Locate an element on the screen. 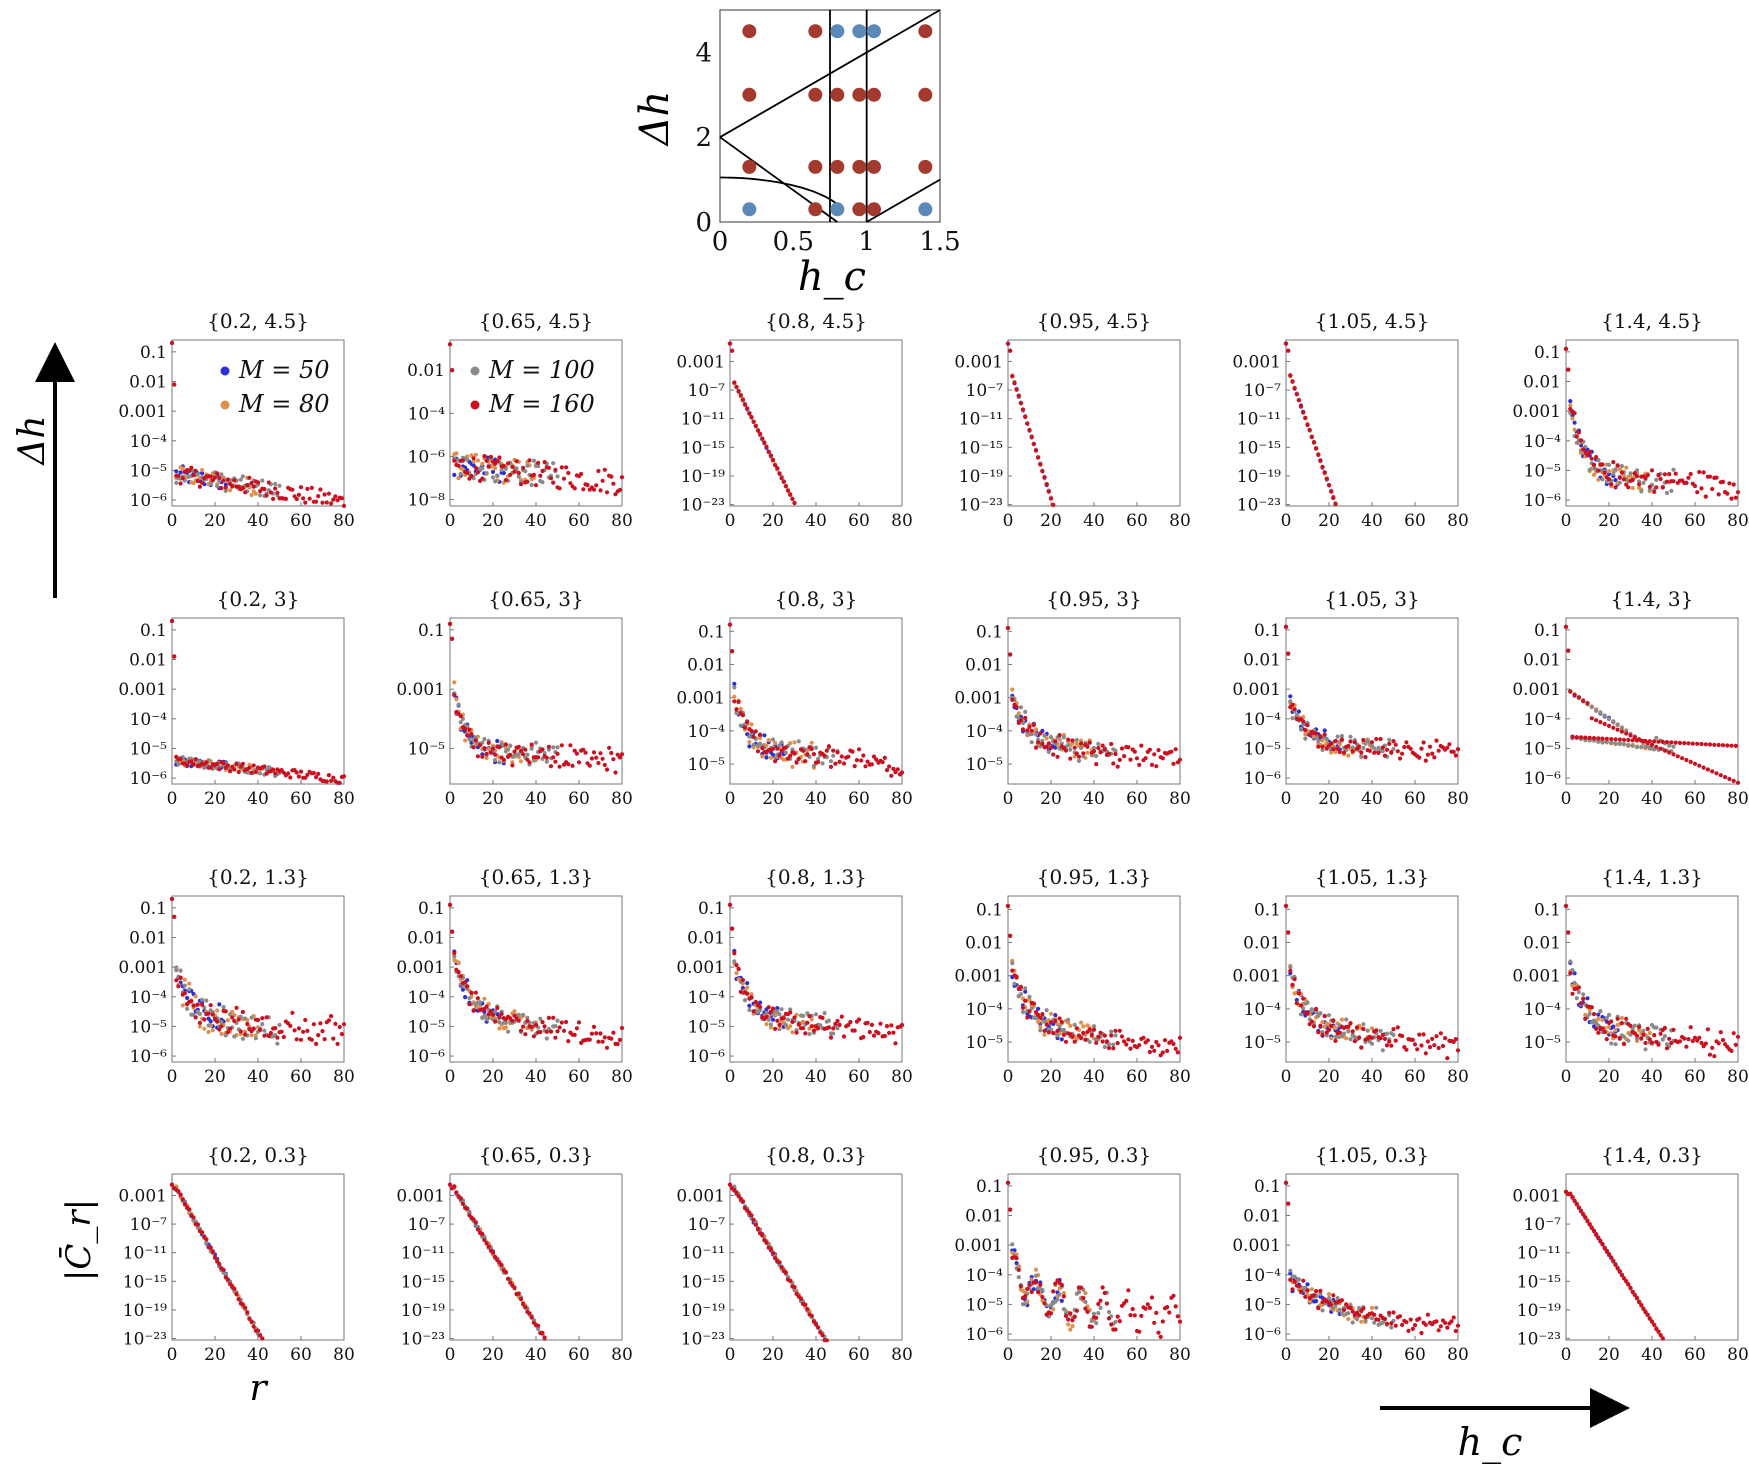 The image size is (1749, 1469). y-tick-label: 0.001 is located at coordinates (1256, 362).